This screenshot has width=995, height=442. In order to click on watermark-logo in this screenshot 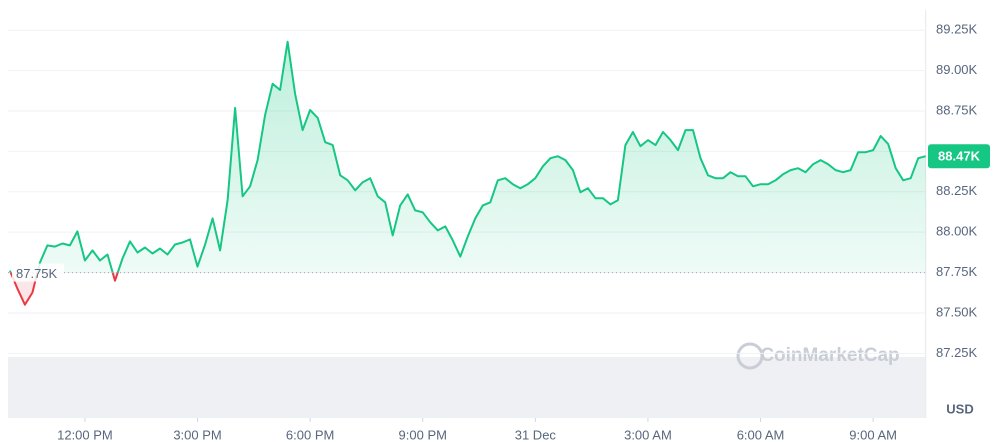, I will do `click(750, 356)`.